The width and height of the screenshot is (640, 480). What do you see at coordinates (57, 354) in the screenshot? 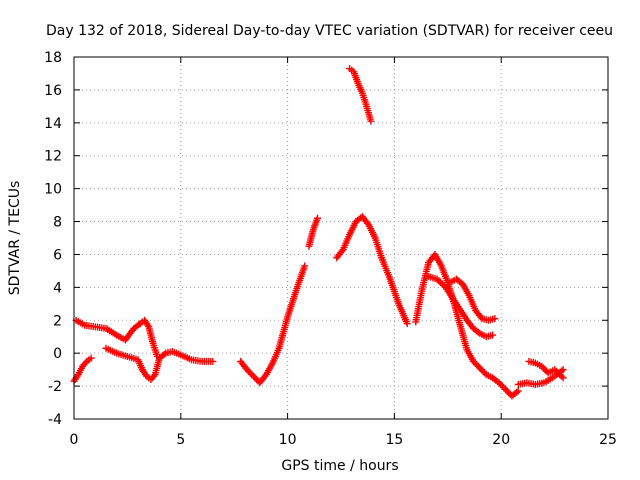
I see `y-tick-label: 0` at bounding box center [57, 354].